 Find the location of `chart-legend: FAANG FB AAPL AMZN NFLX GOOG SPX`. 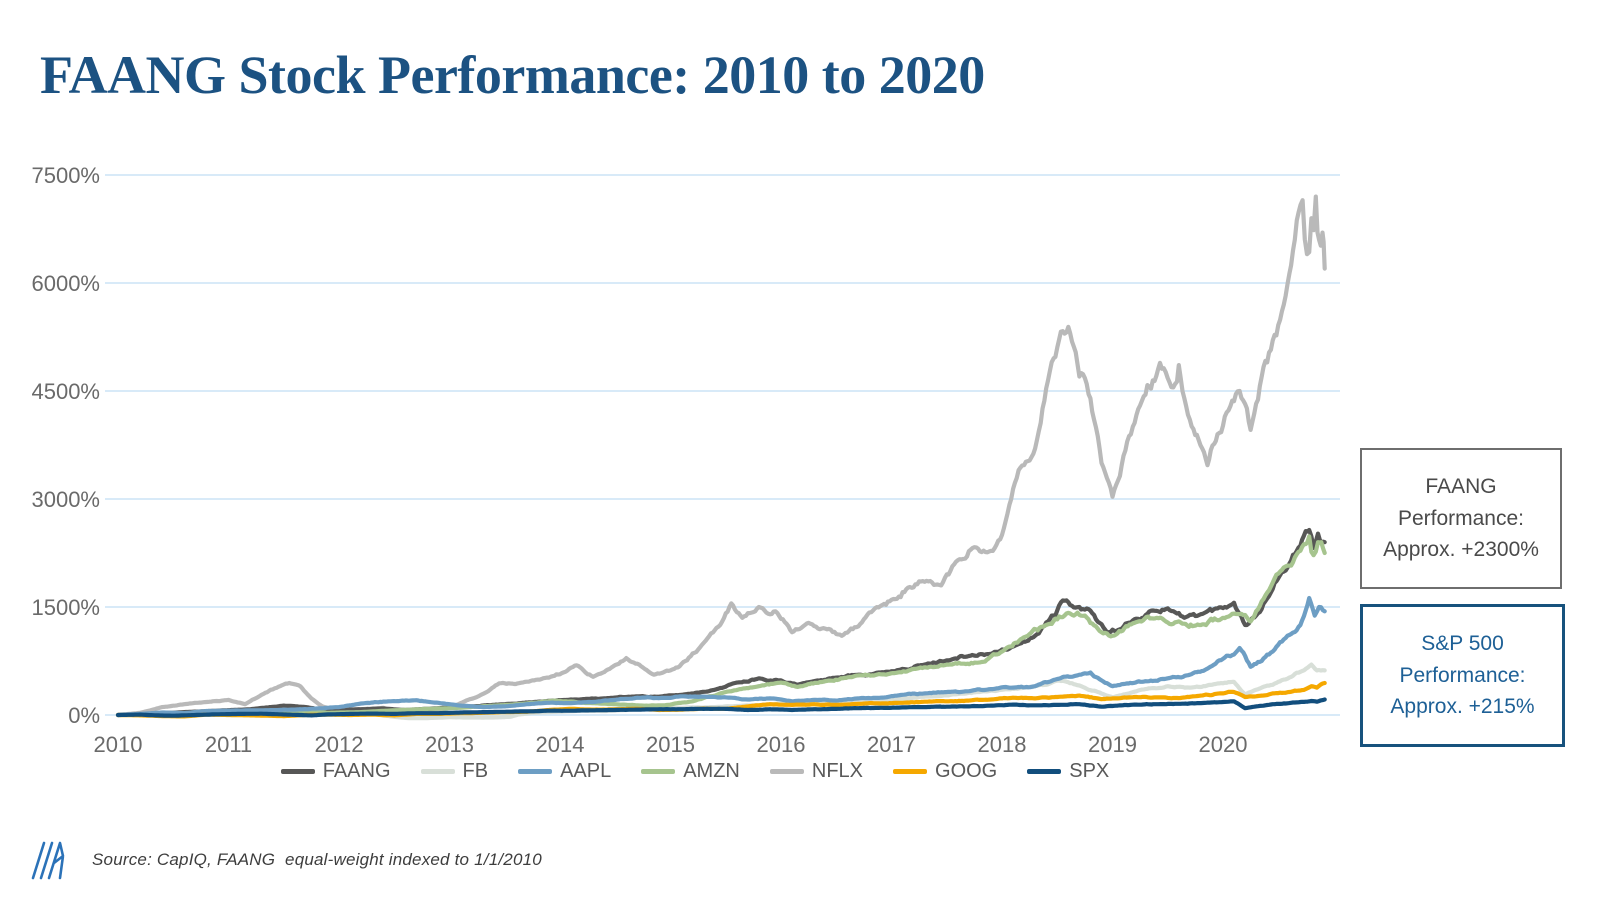

chart-legend: FAANG FB AAPL AMZN NFLX GOOG SPX is located at coordinates (695, 771).